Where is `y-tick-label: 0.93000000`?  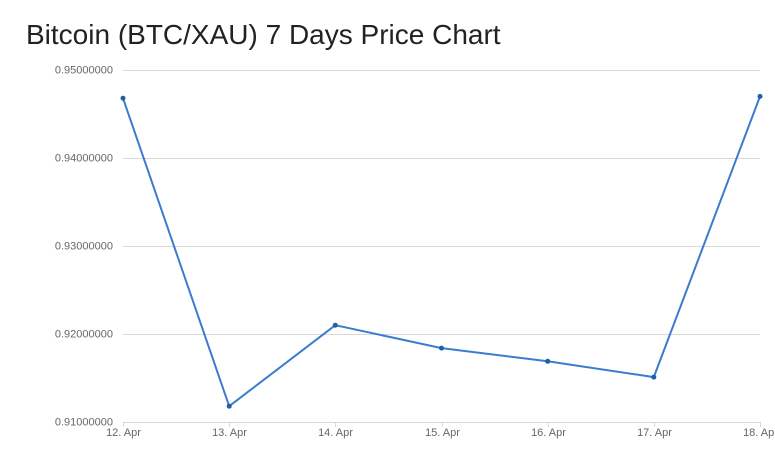
y-tick-label: 0.93000000 is located at coordinates (84, 247).